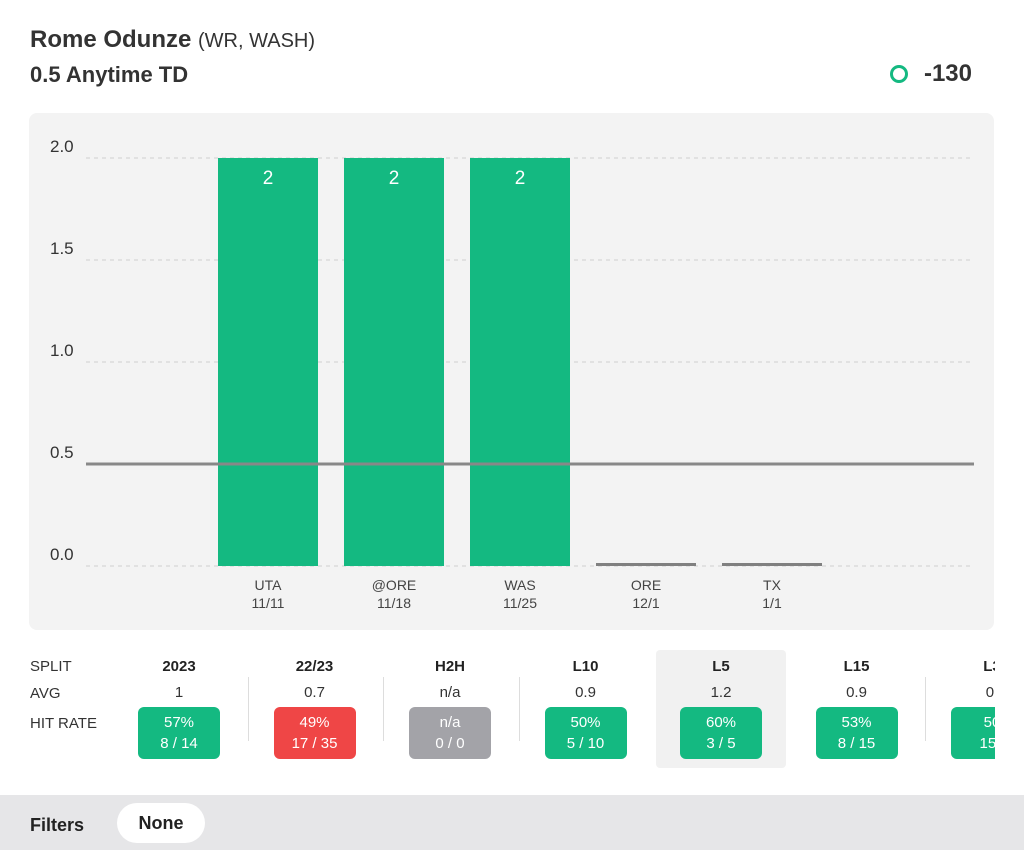 Image resolution: width=1024 pixels, height=850 pixels. I want to click on hit-rate-fraction: 15 /, so click(987, 743).